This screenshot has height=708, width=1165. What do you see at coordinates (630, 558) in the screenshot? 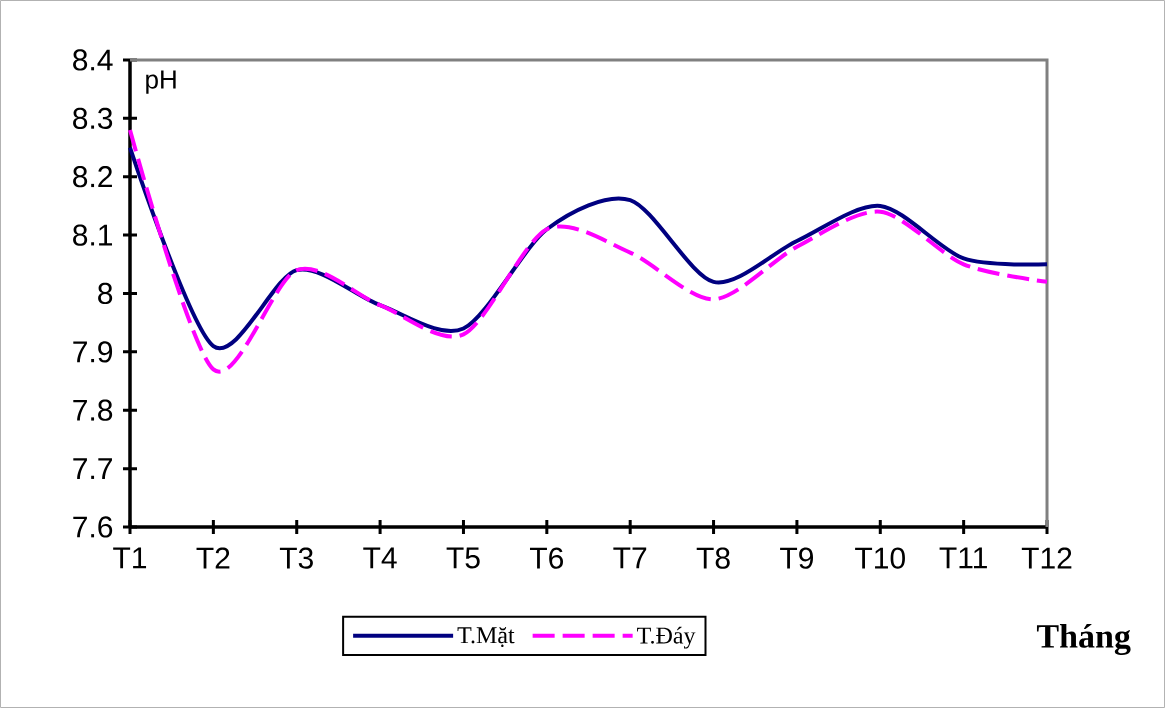
I see `x-tick-label: T7` at bounding box center [630, 558].